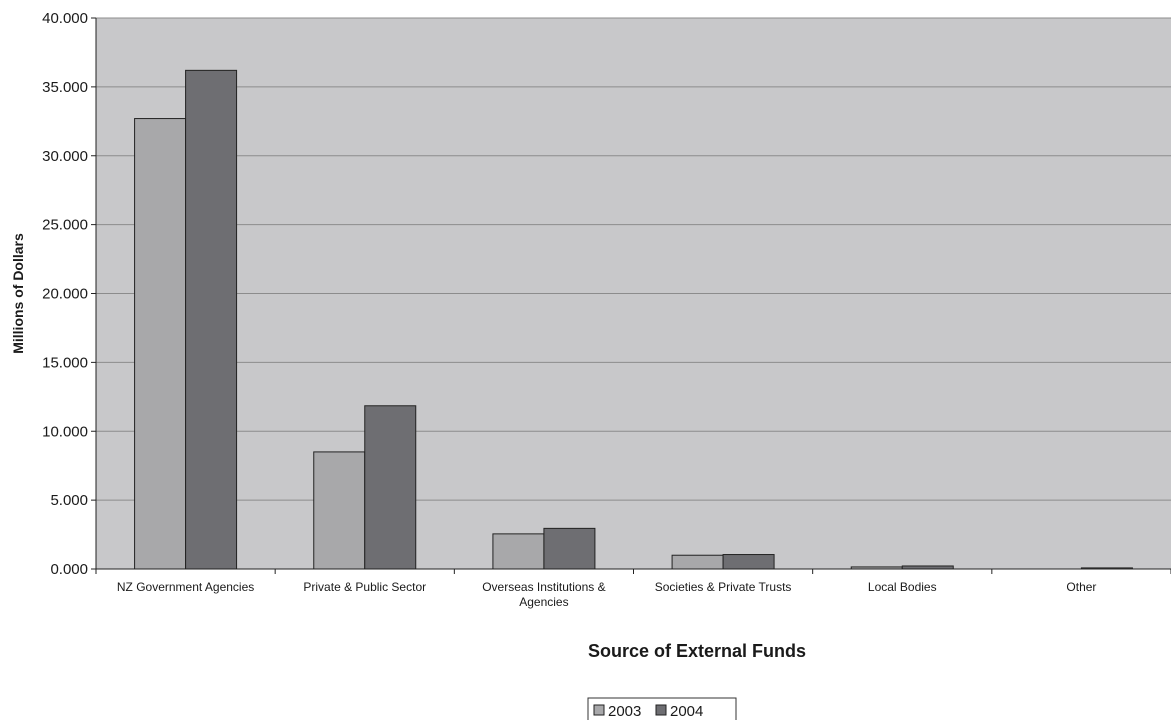 This screenshot has width=1171, height=720. Describe the element at coordinates (69, 500) in the screenshot. I see `y-tick-label: 5.000` at that location.